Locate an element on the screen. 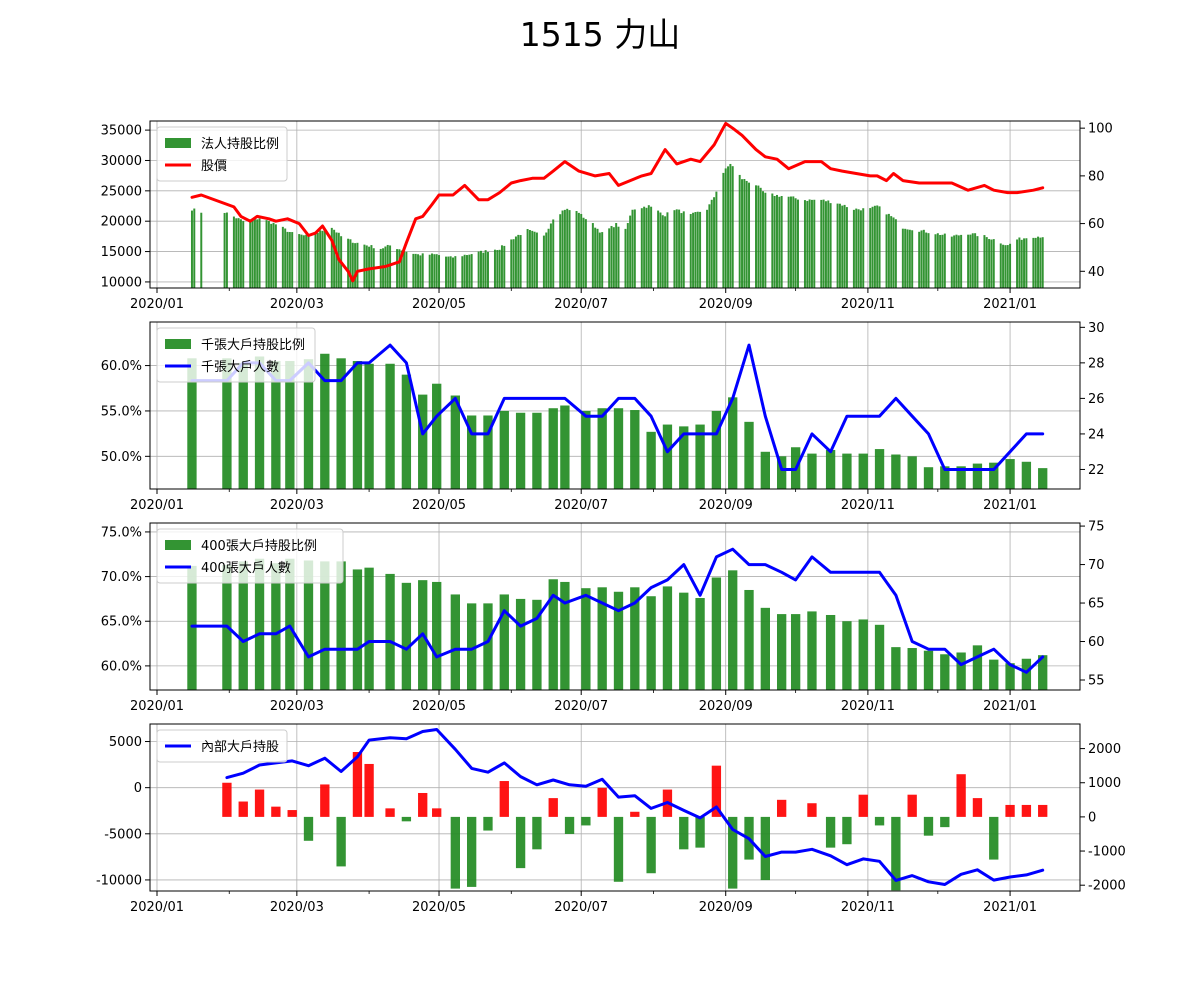 This screenshot has height=1000, width=1200. y2-tick-label: 28 is located at coordinates (1096, 363).